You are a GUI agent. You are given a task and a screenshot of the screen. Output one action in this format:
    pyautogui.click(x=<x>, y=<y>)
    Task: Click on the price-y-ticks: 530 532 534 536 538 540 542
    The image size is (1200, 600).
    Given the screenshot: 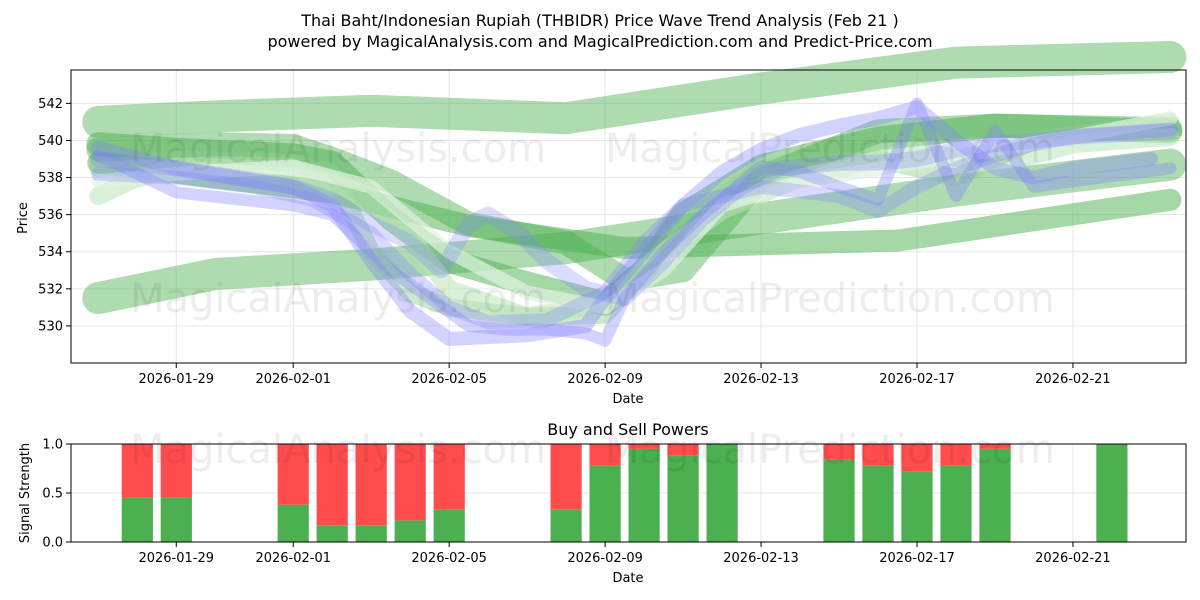 What is the action you would take?
    pyautogui.click(x=54, y=215)
    